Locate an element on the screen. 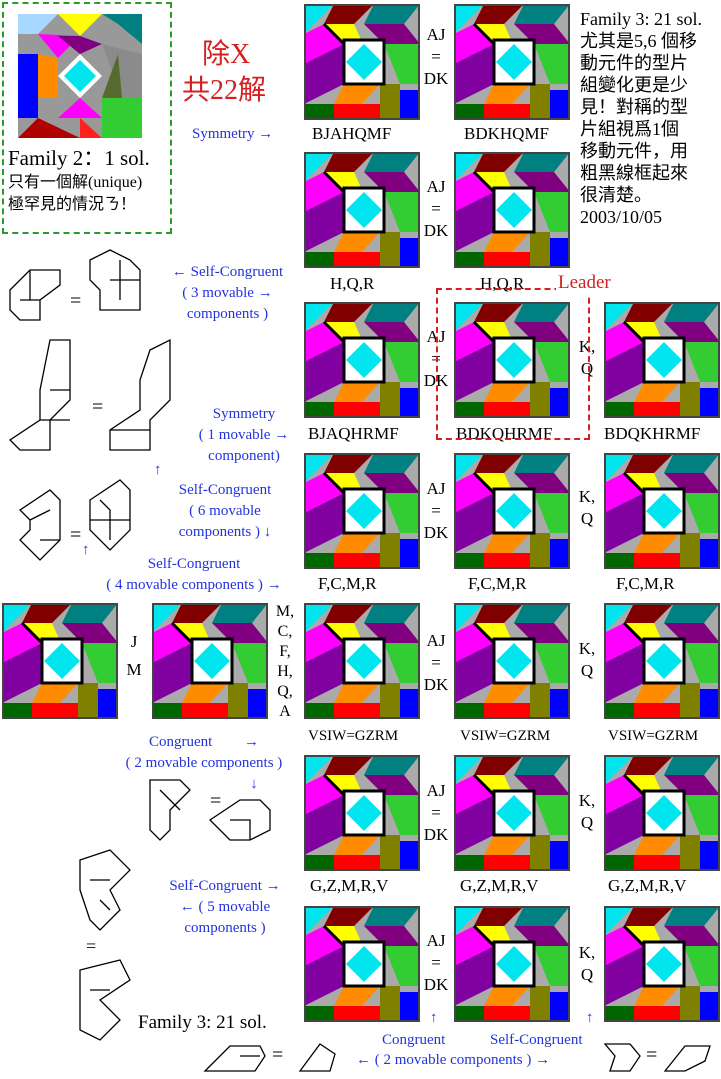 The width and height of the screenshot is (721, 1079). shape-selfcong-b is located at coordinates (687, 1058).